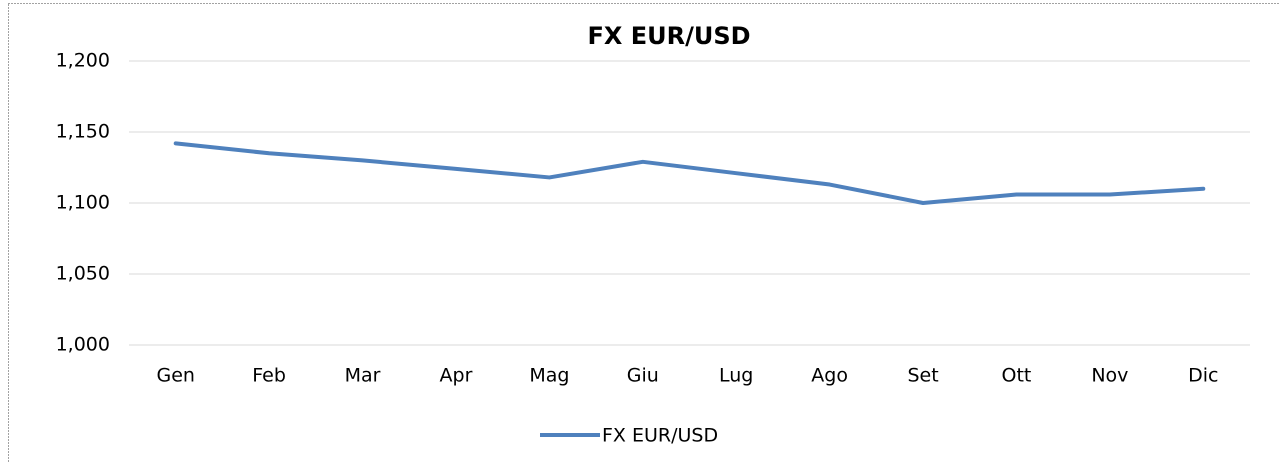  Describe the element at coordinates (689, 173) in the screenshot. I see `data-line` at that location.